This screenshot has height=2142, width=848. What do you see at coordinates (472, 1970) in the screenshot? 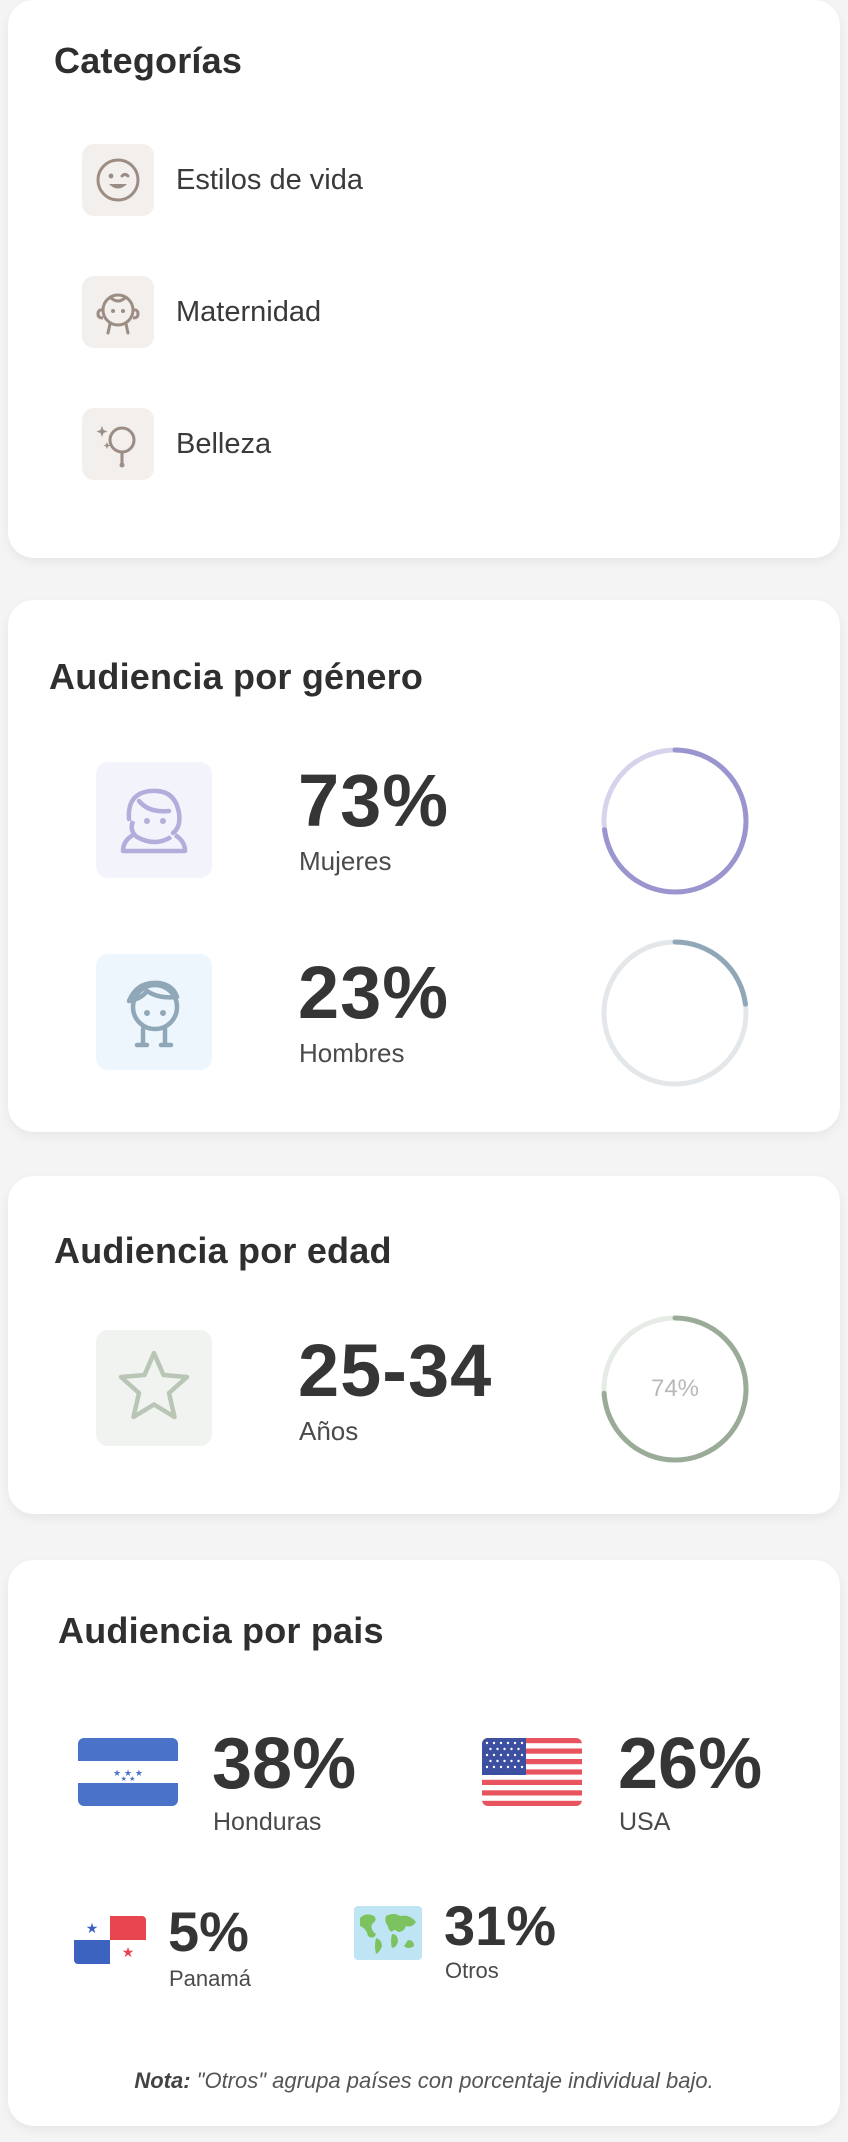
I see `others-label: Otros` at bounding box center [472, 1970].